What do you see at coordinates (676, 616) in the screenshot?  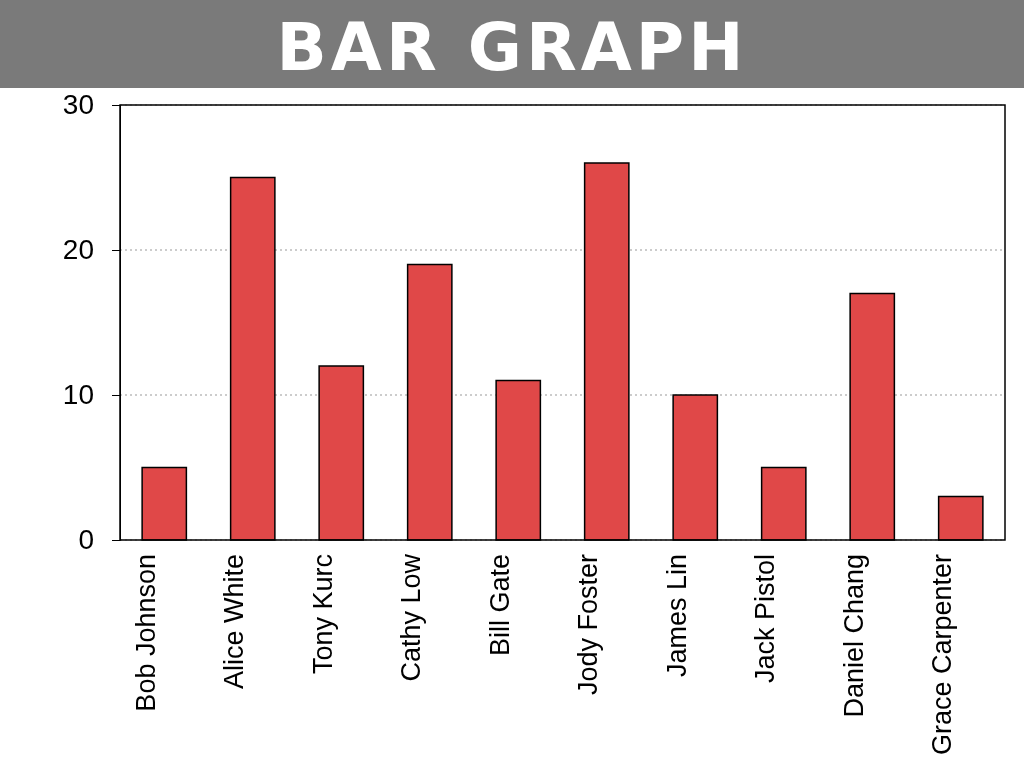 I see `x-tick-label: James Lin` at bounding box center [676, 616].